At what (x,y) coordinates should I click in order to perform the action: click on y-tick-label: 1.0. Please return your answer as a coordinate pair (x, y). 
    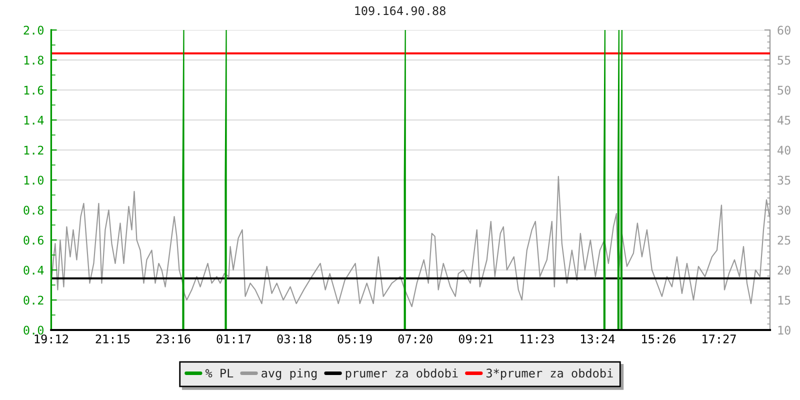
    Looking at the image, I should click on (34, 180).